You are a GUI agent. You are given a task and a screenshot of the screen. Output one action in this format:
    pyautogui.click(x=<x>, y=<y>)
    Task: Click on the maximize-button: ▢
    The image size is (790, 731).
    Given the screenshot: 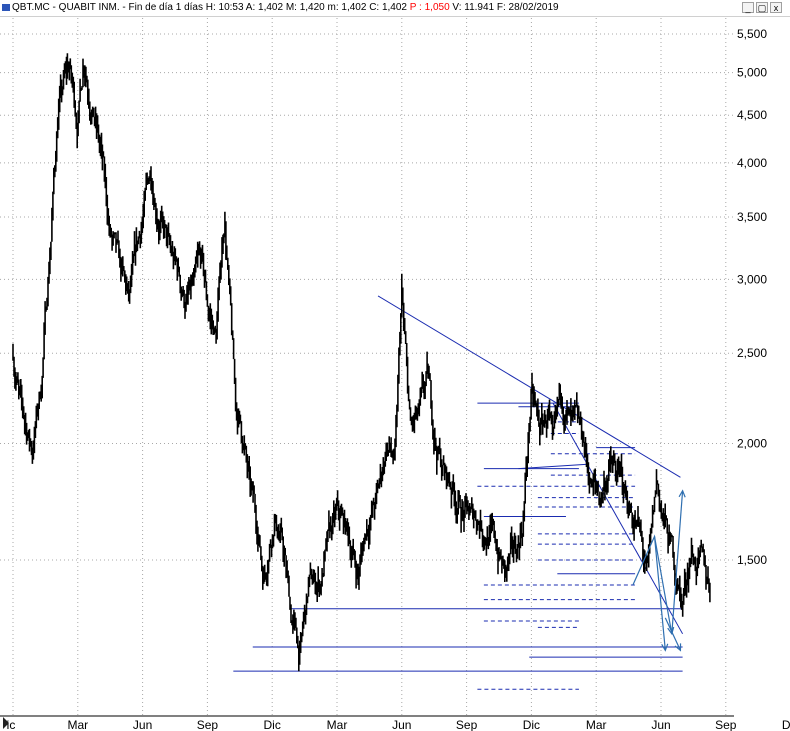 What is the action you would take?
    pyautogui.click(x=762, y=7)
    